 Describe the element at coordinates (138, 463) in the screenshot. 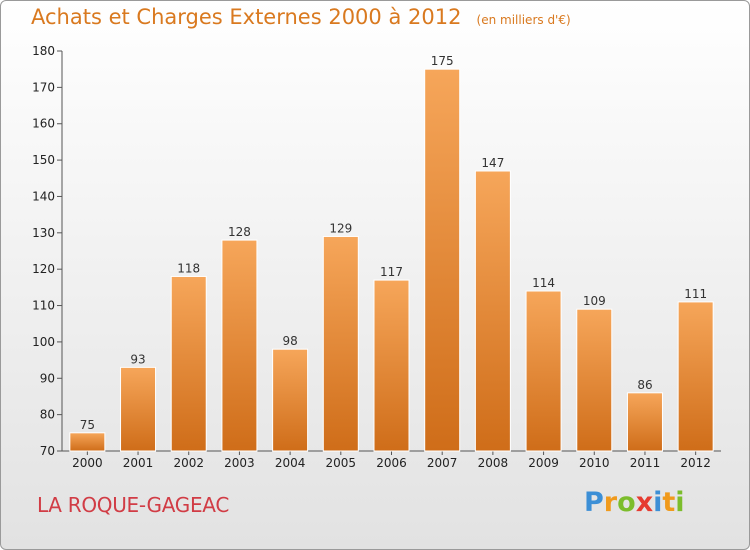

I see `x-tick-label: 2001` at that location.